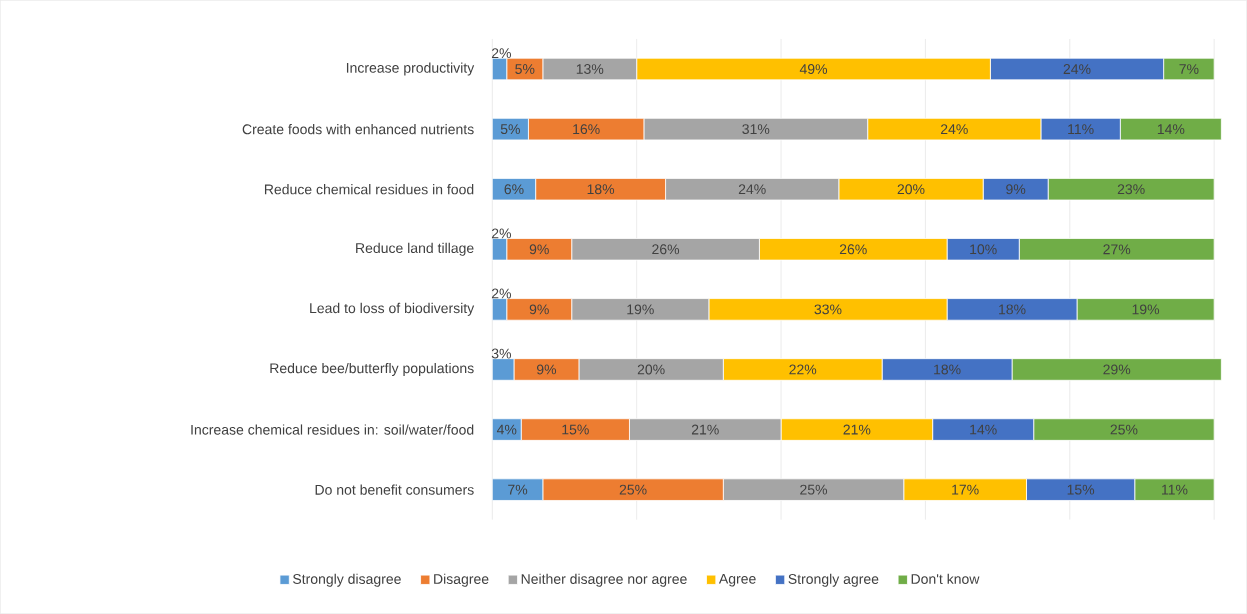 The image size is (1247, 614). Describe the element at coordinates (332, 429) in the screenshot. I see `y-tick-label: Increase chemical residues in: soil/water/food` at that location.